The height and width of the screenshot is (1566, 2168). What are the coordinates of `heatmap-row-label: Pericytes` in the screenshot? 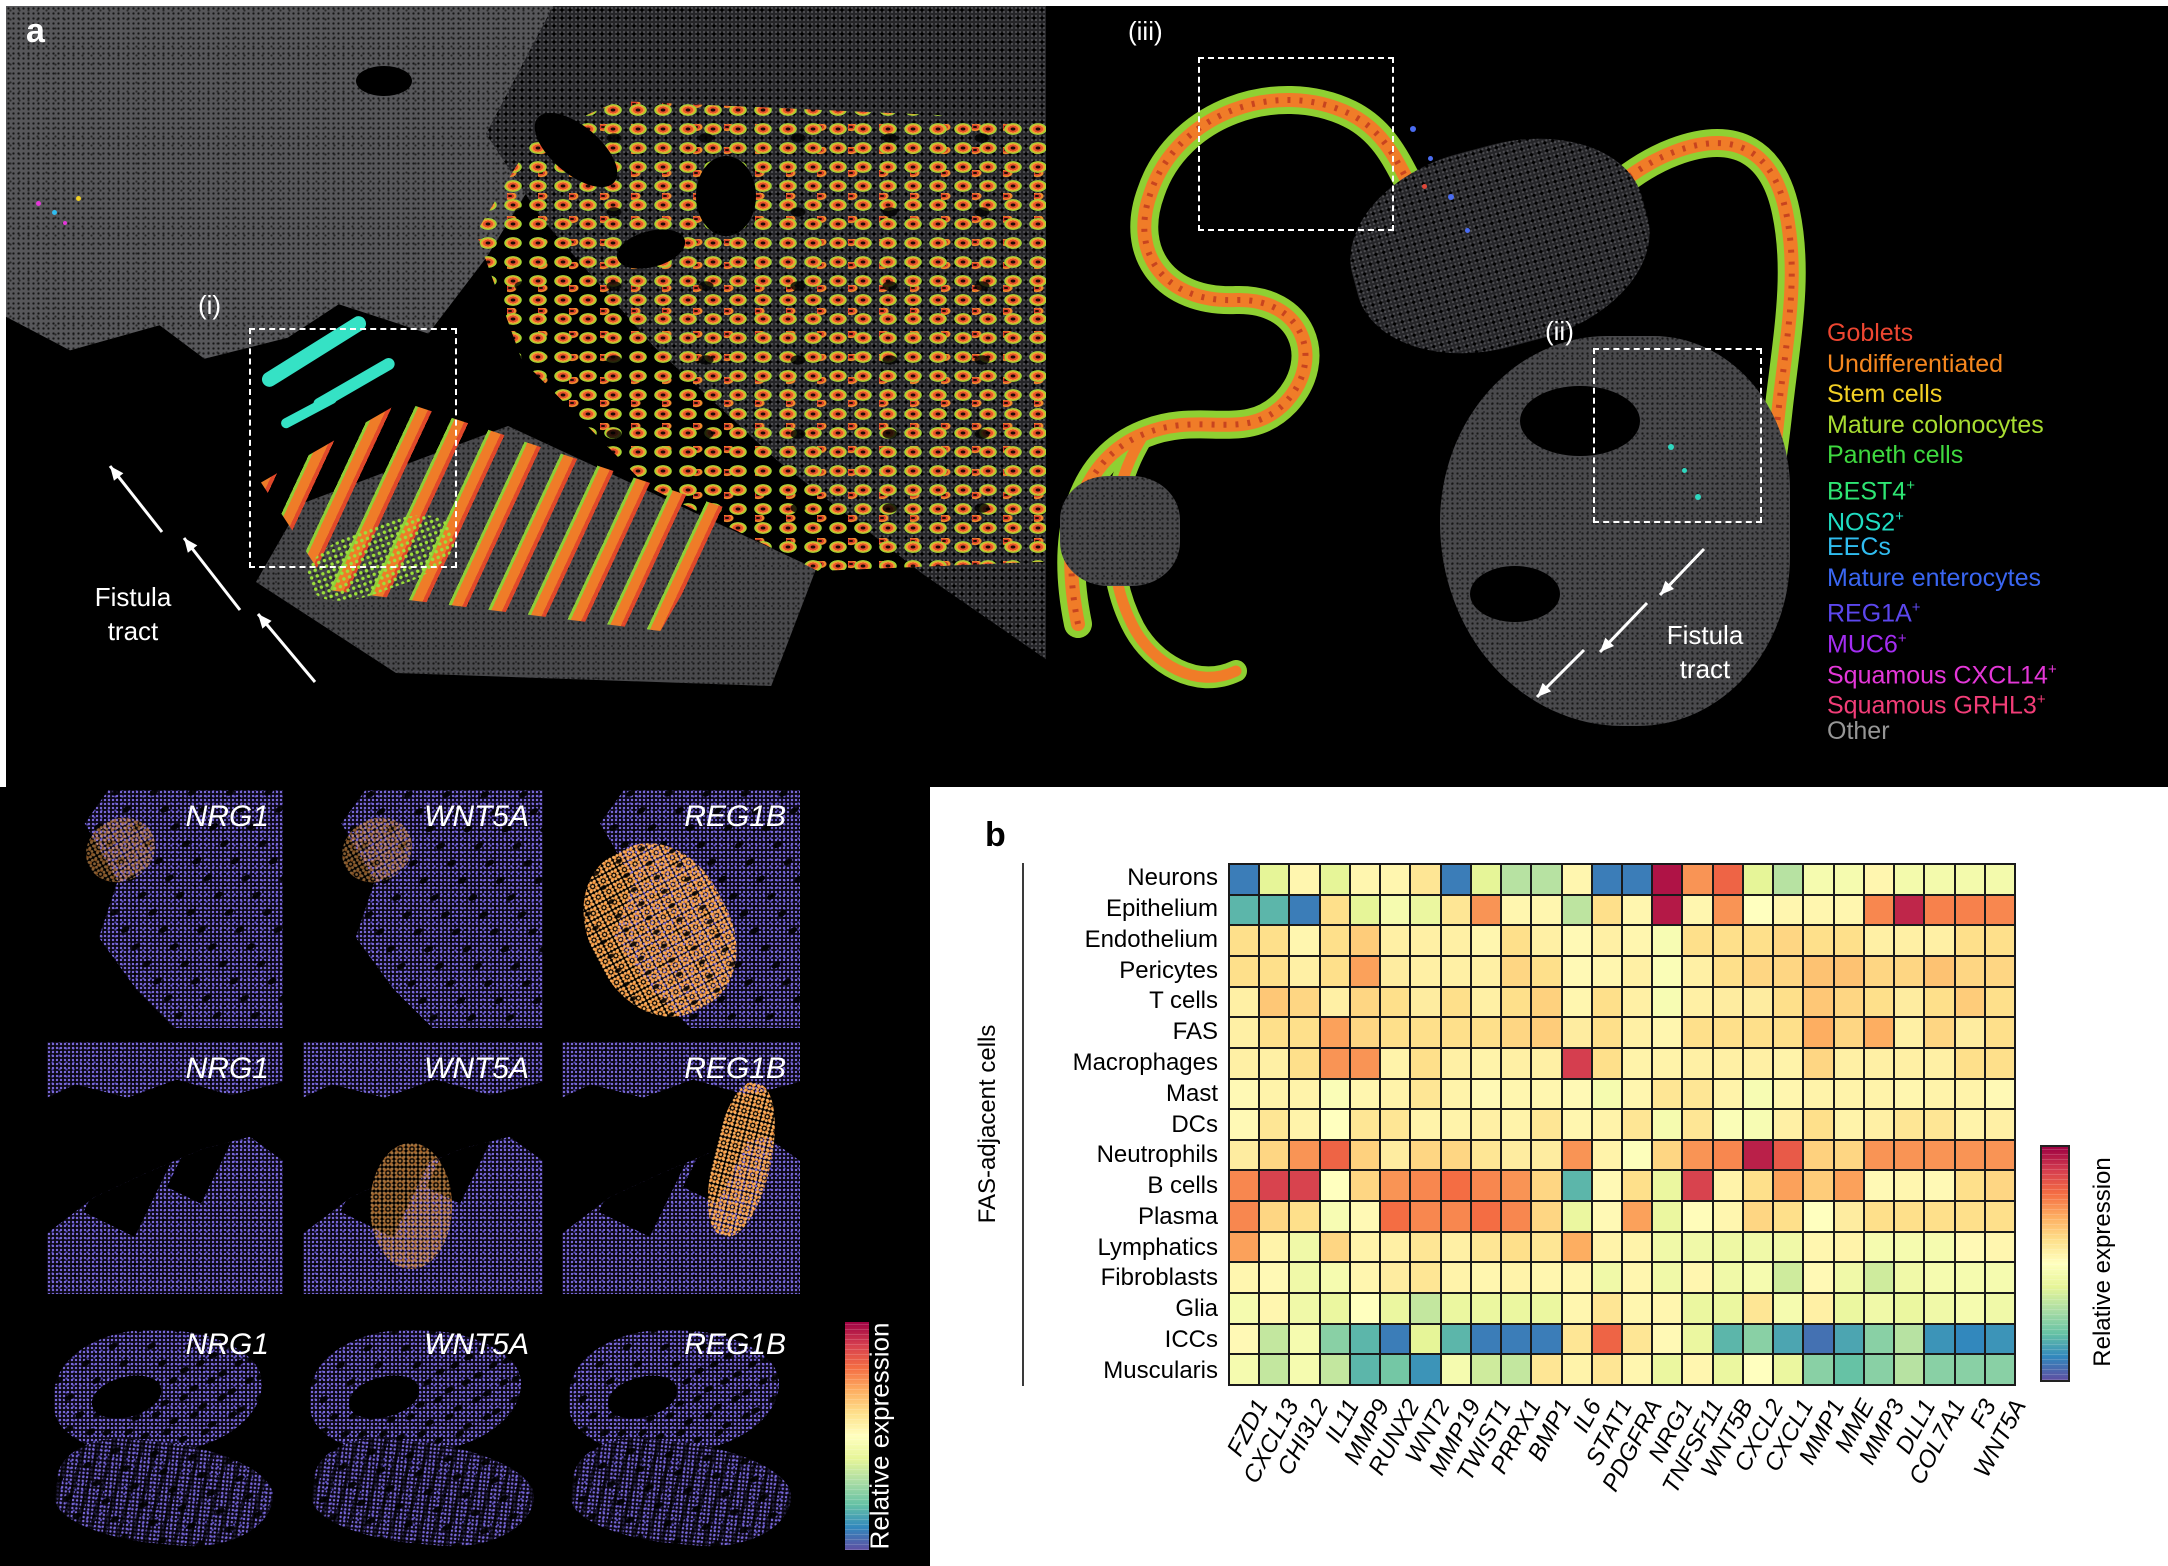 It's located at (1168, 970).